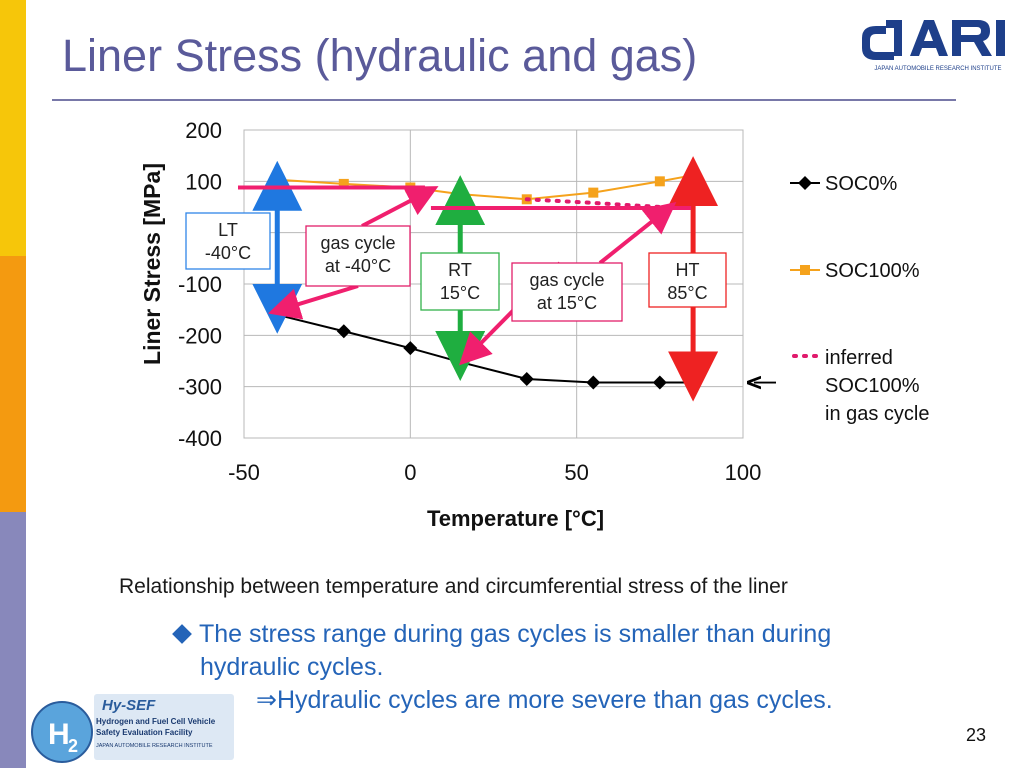 The image size is (1024, 768). What do you see at coordinates (805, 270) in the screenshot?
I see `legend-marker-soc100` at bounding box center [805, 270].